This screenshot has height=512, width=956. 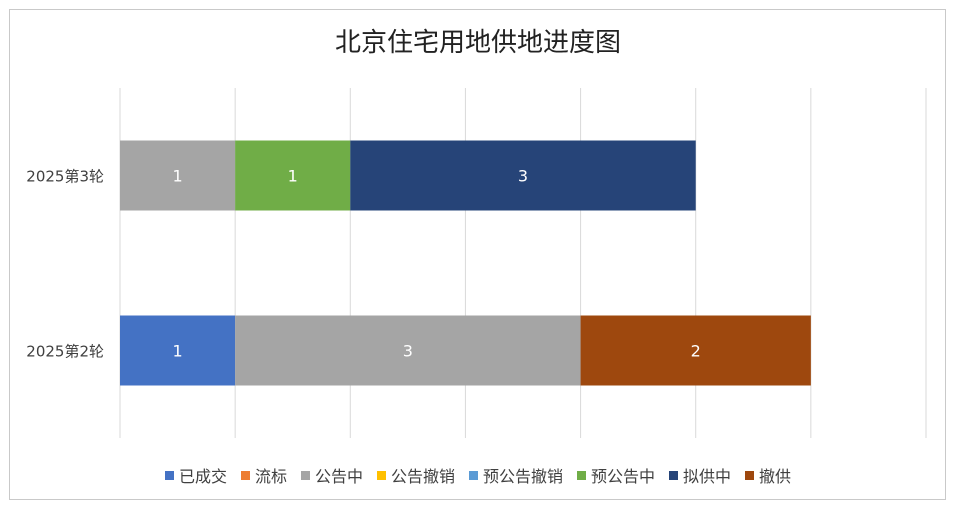 I want to click on data-label: 2, so click(x=696, y=351).